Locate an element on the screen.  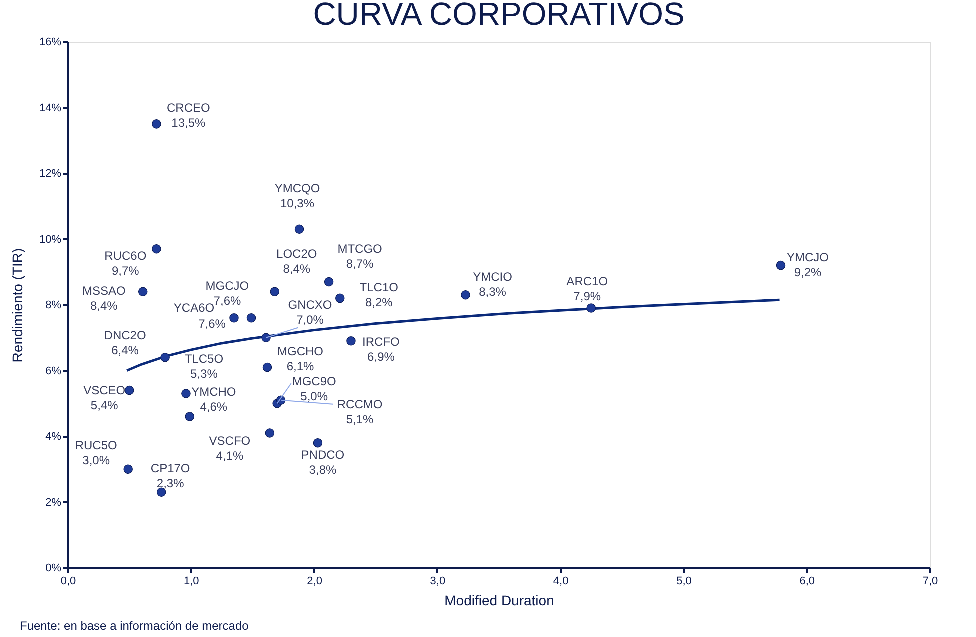
y-tick-label: 0% is located at coordinates (54, 568).